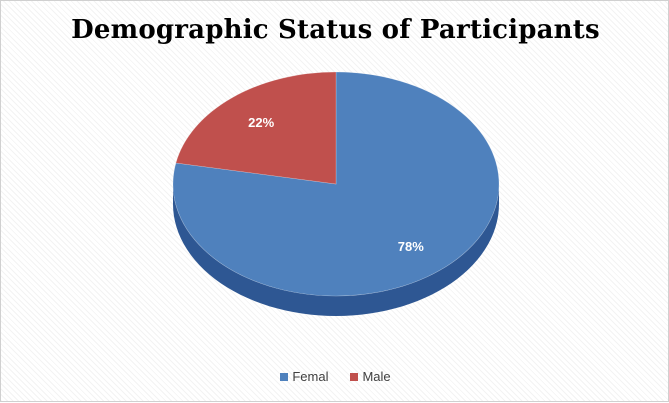 The height and width of the screenshot is (403, 669). What do you see at coordinates (310, 376) in the screenshot?
I see `legend-label-femal: Femal` at bounding box center [310, 376].